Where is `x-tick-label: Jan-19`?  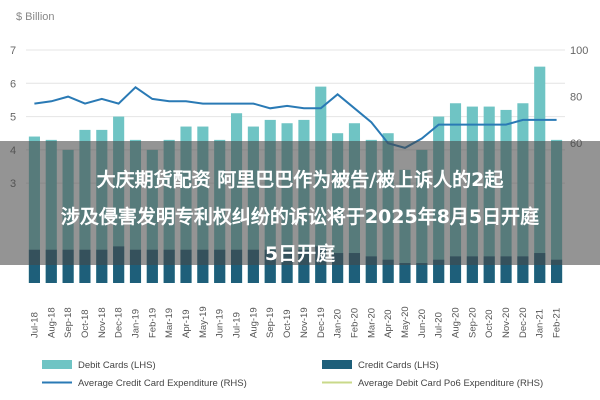 x-tick-label: Jan-19 is located at coordinates (135, 323).